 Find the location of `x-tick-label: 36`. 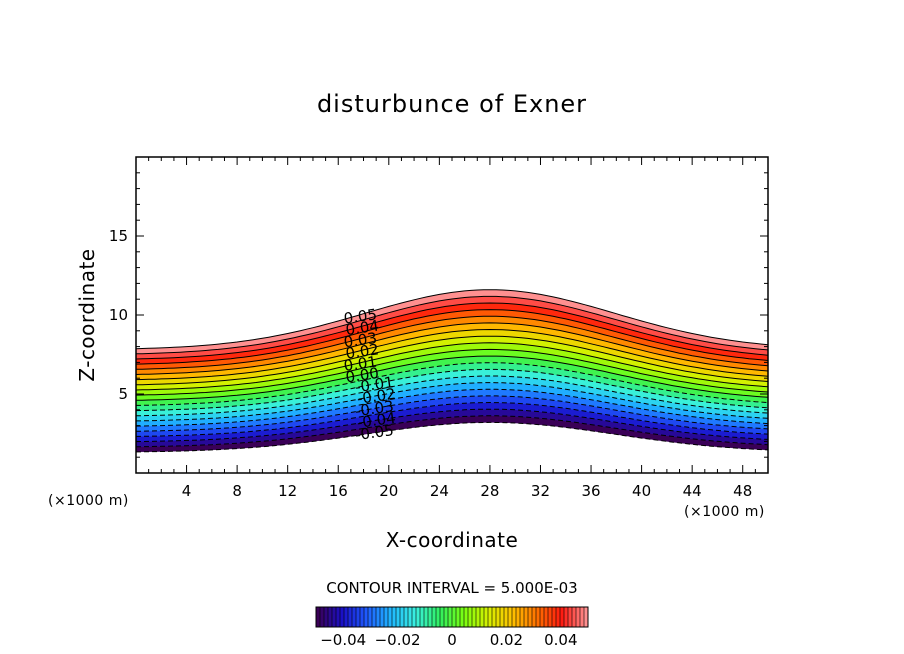

x-tick-label: 36 is located at coordinates (590, 491).